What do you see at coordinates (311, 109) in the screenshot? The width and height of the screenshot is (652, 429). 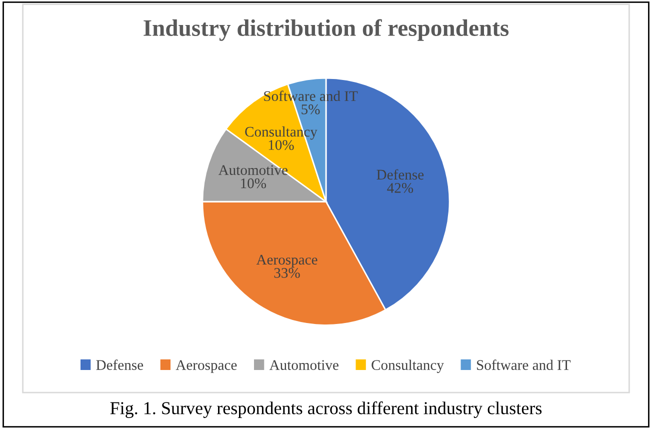 I see `data-label: 5%` at bounding box center [311, 109].